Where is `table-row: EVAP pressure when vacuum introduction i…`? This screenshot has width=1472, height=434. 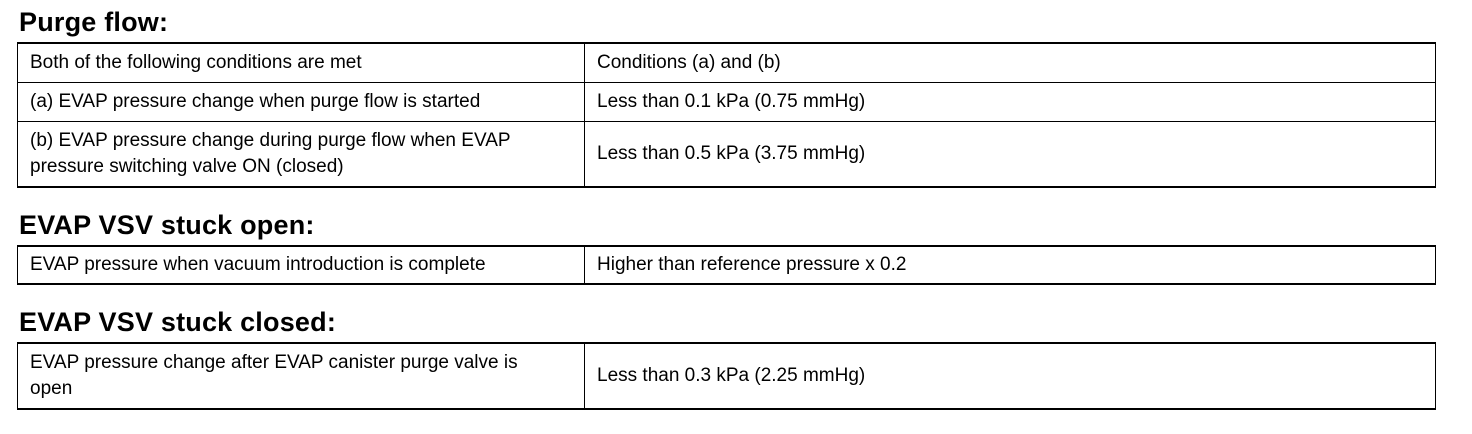
table-row: EVAP pressure when vacuum introduction i… is located at coordinates (726, 265).